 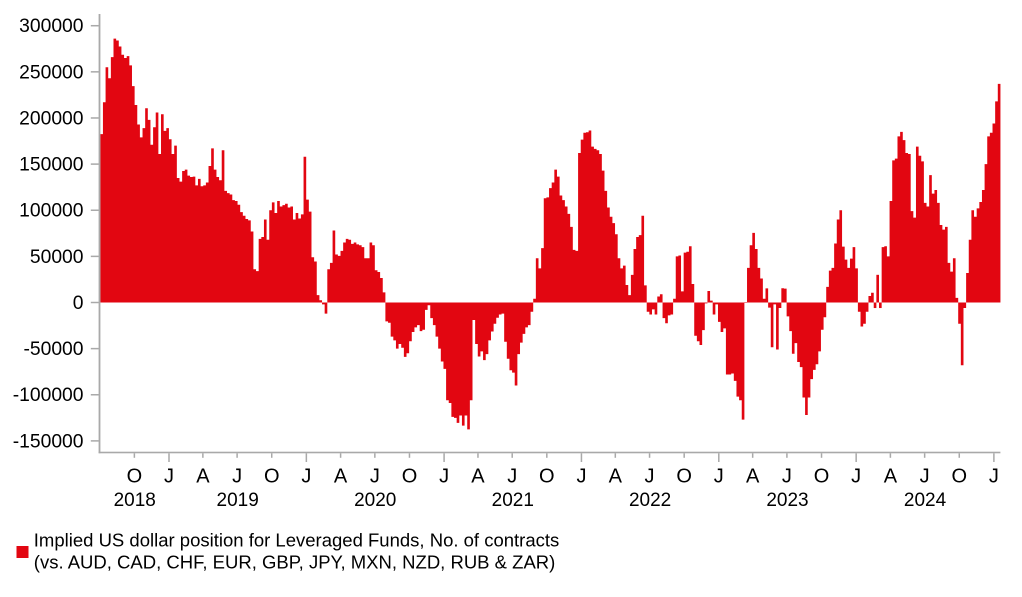 I want to click on svg-text: 2020, so click(x=375, y=500).